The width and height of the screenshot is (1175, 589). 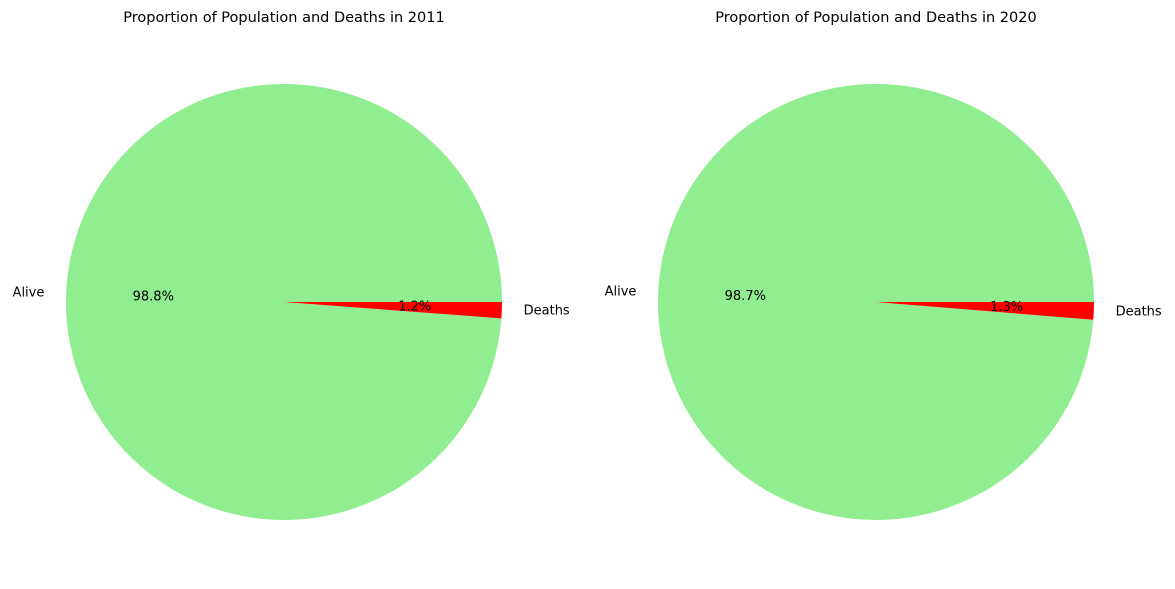 What do you see at coordinates (745, 296) in the screenshot?
I see `pct-label-alive-2020: 98.7%` at bounding box center [745, 296].